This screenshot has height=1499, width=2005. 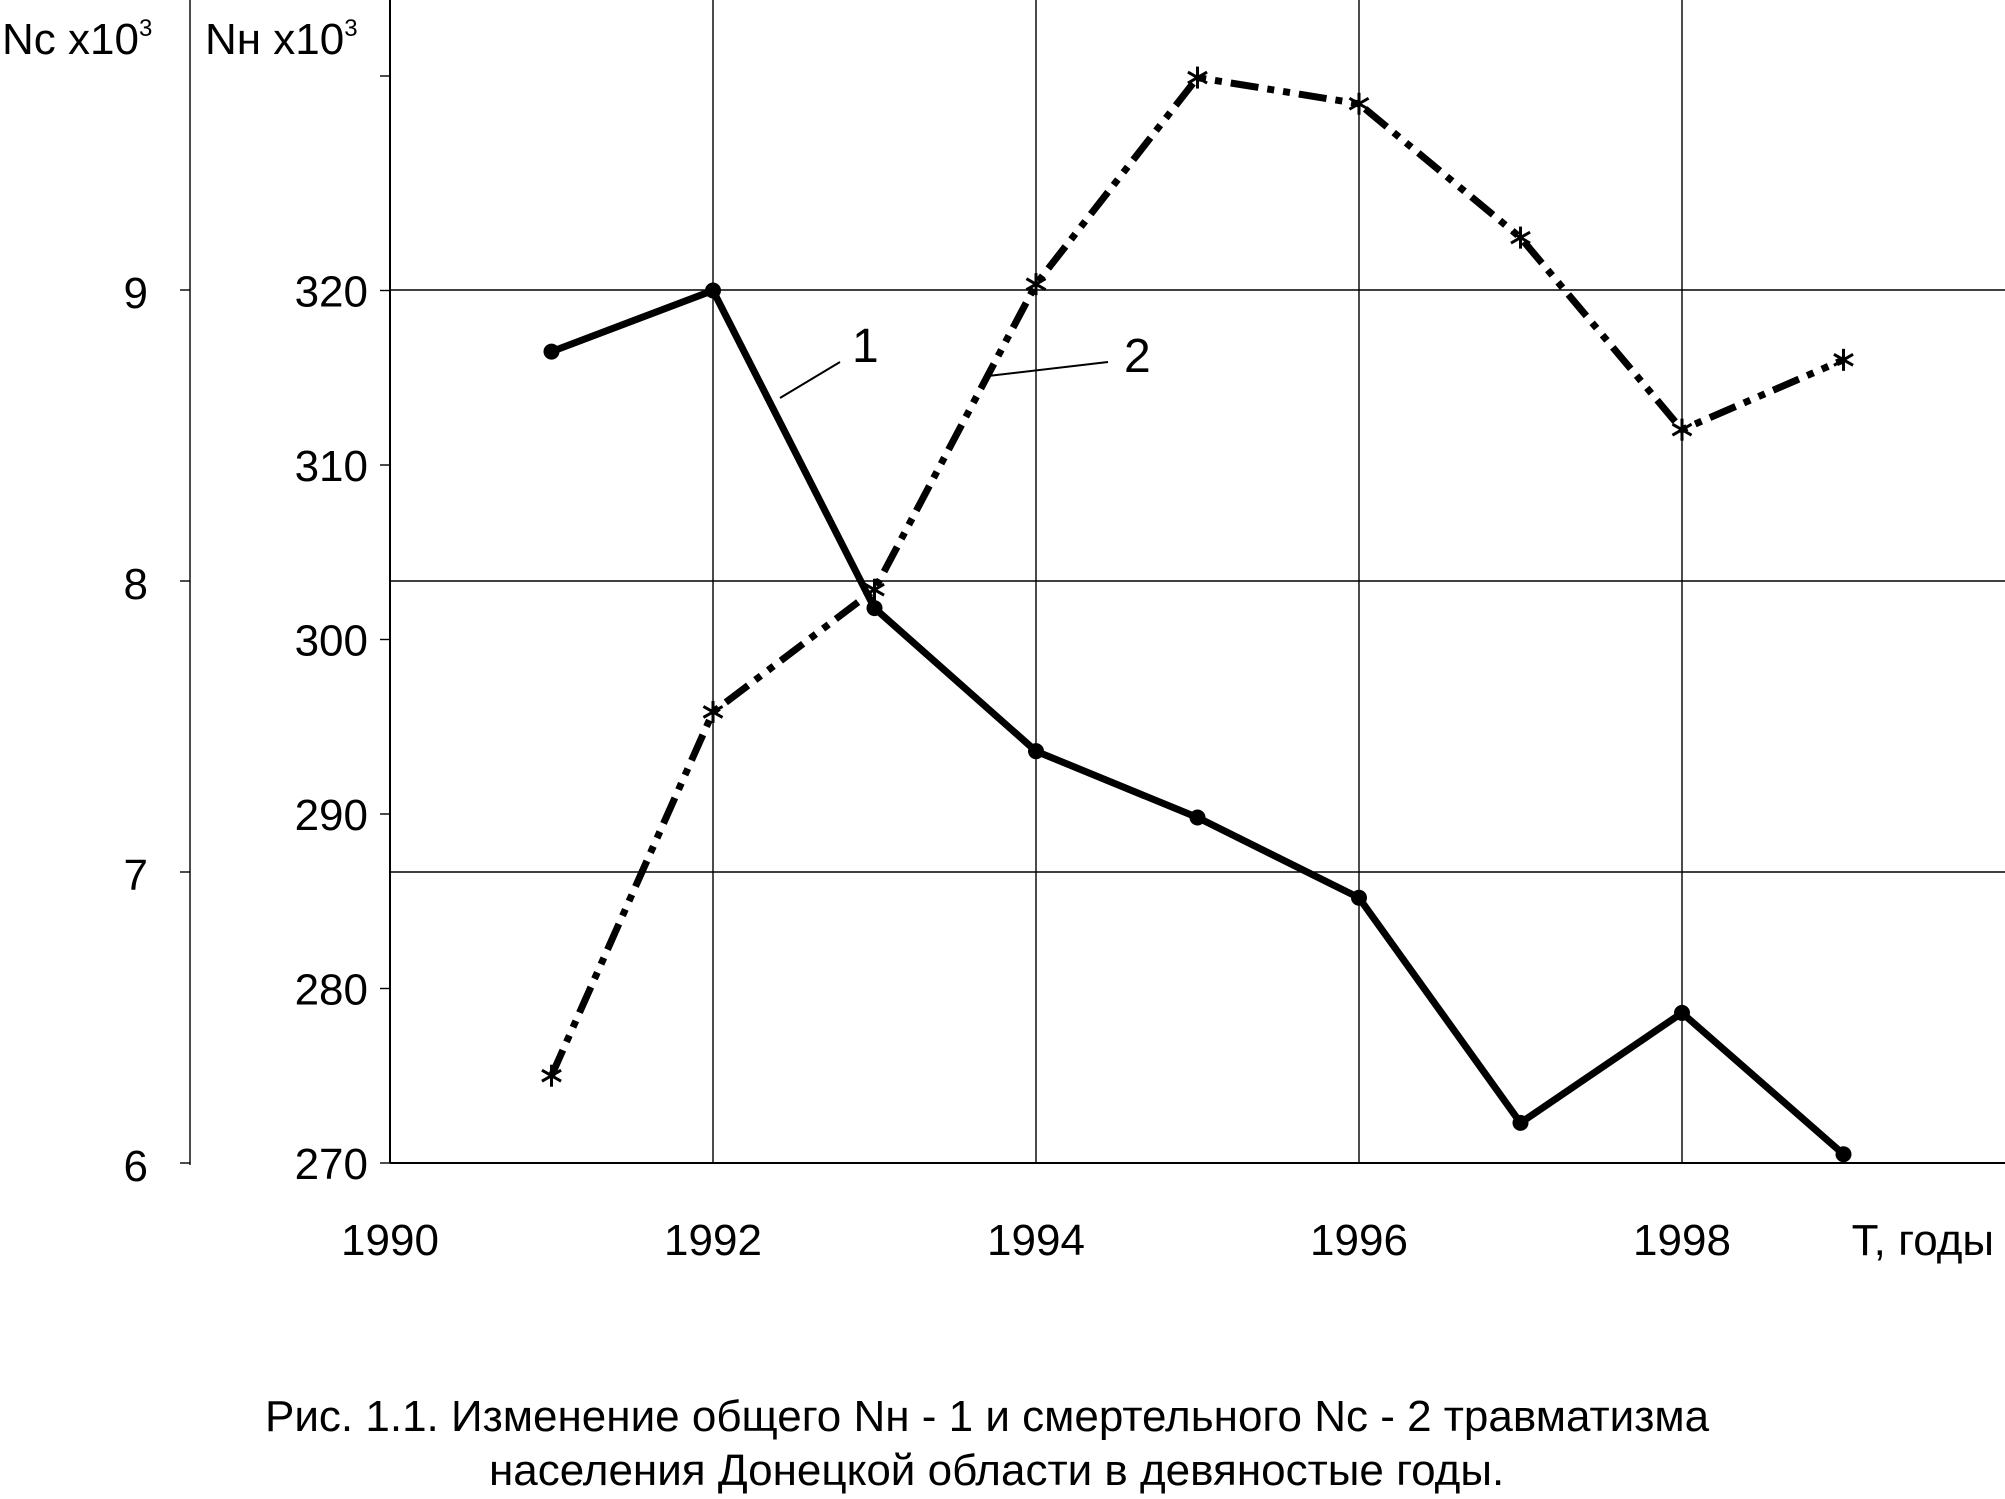 I want to click on left-axis-tick-label: 7, so click(x=136, y=875).